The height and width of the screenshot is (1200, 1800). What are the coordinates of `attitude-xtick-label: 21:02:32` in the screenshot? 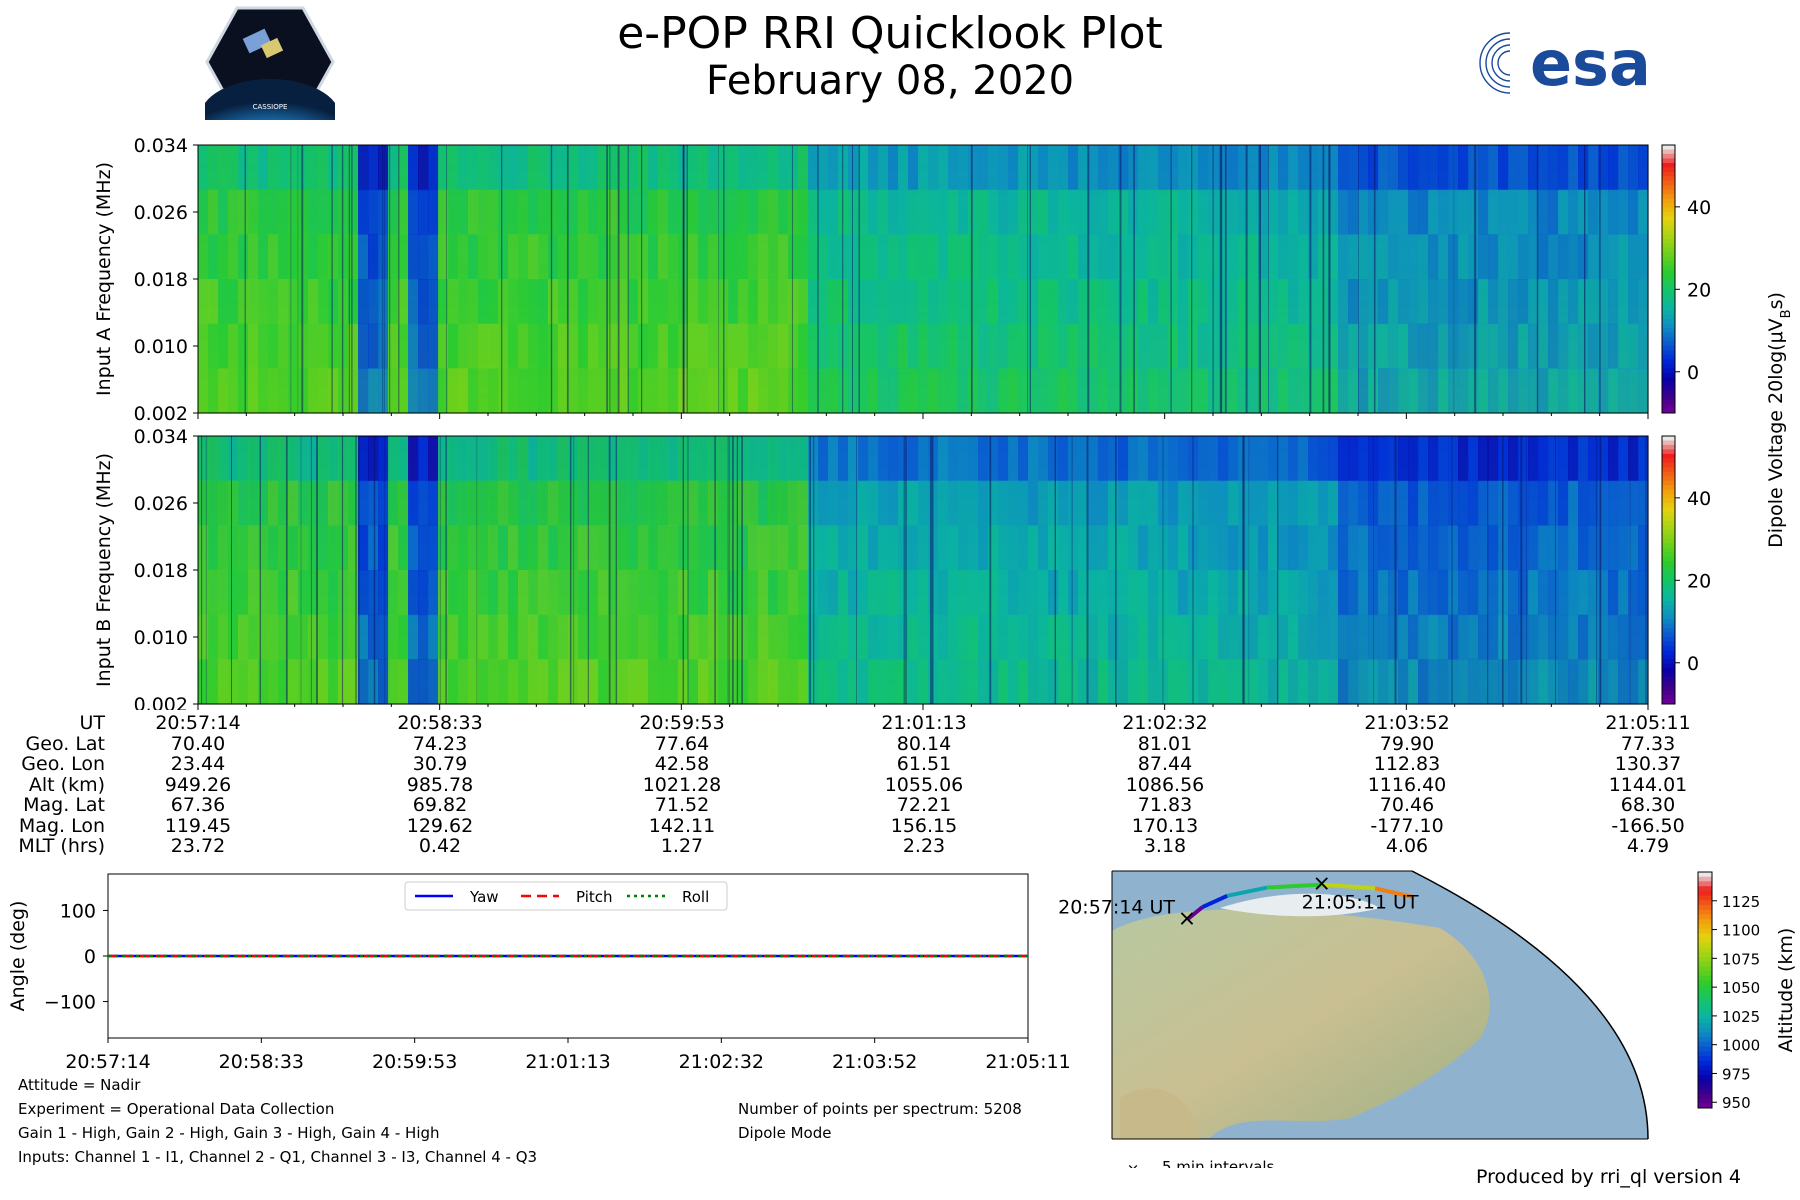 It's located at (721, 1062).